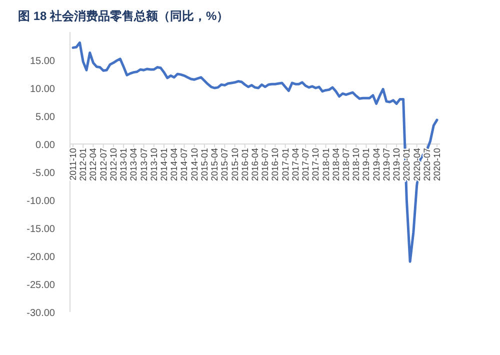 The width and height of the screenshot is (500, 355). What do you see at coordinates (73, 164) in the screenshot?
I see `x-tick-label: 2011-10` at bounding box center [73, 164].